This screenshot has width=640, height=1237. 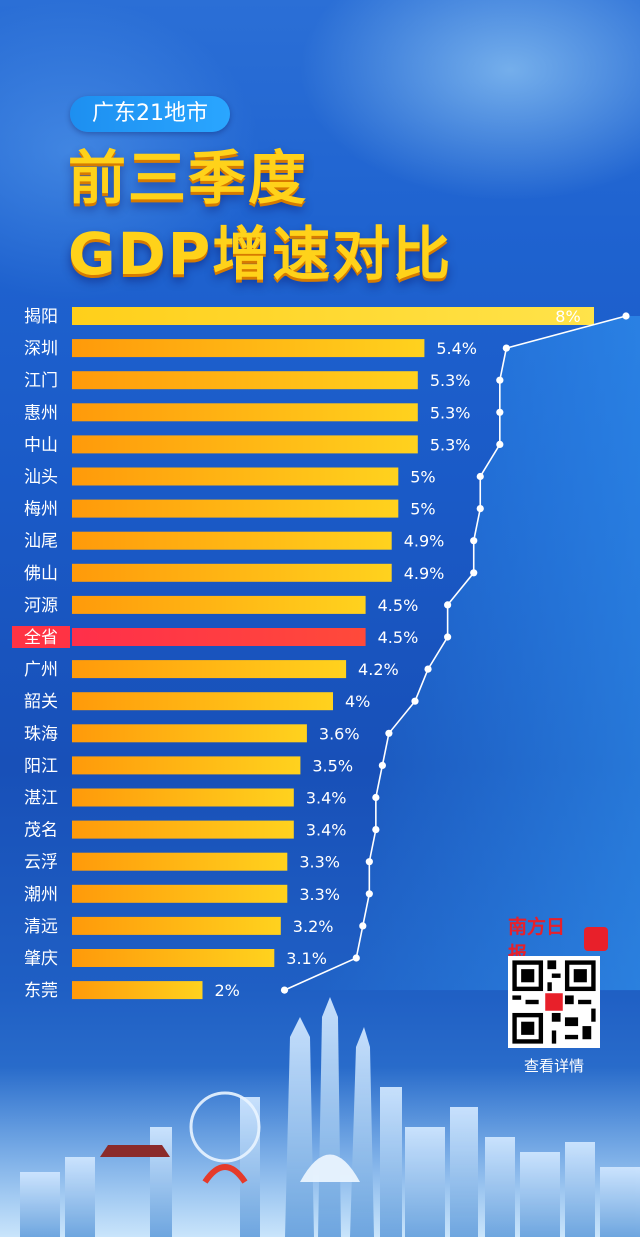 I want to click on value-label: 3.6%, so click(x=339, y=733).